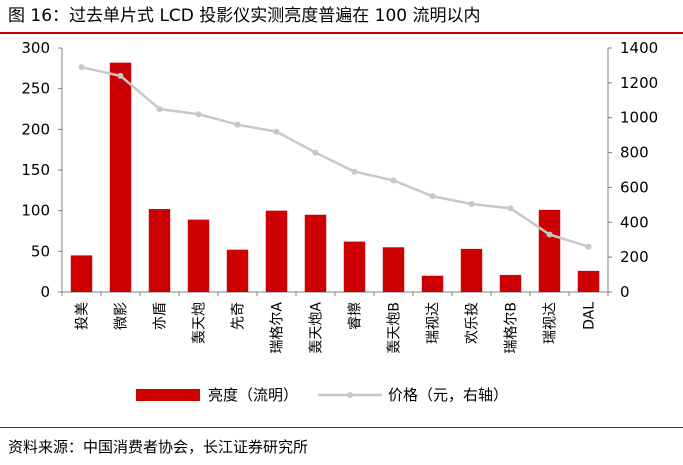  I want to click on category-label: 睿擦, so click(355, 316).